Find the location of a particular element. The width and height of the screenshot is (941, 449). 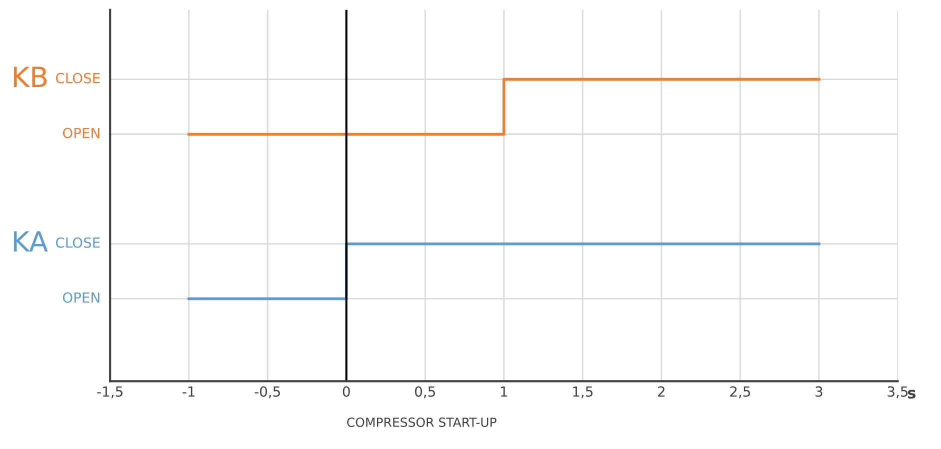

x-tick-label: 3 is located at coordinates (819, 391).